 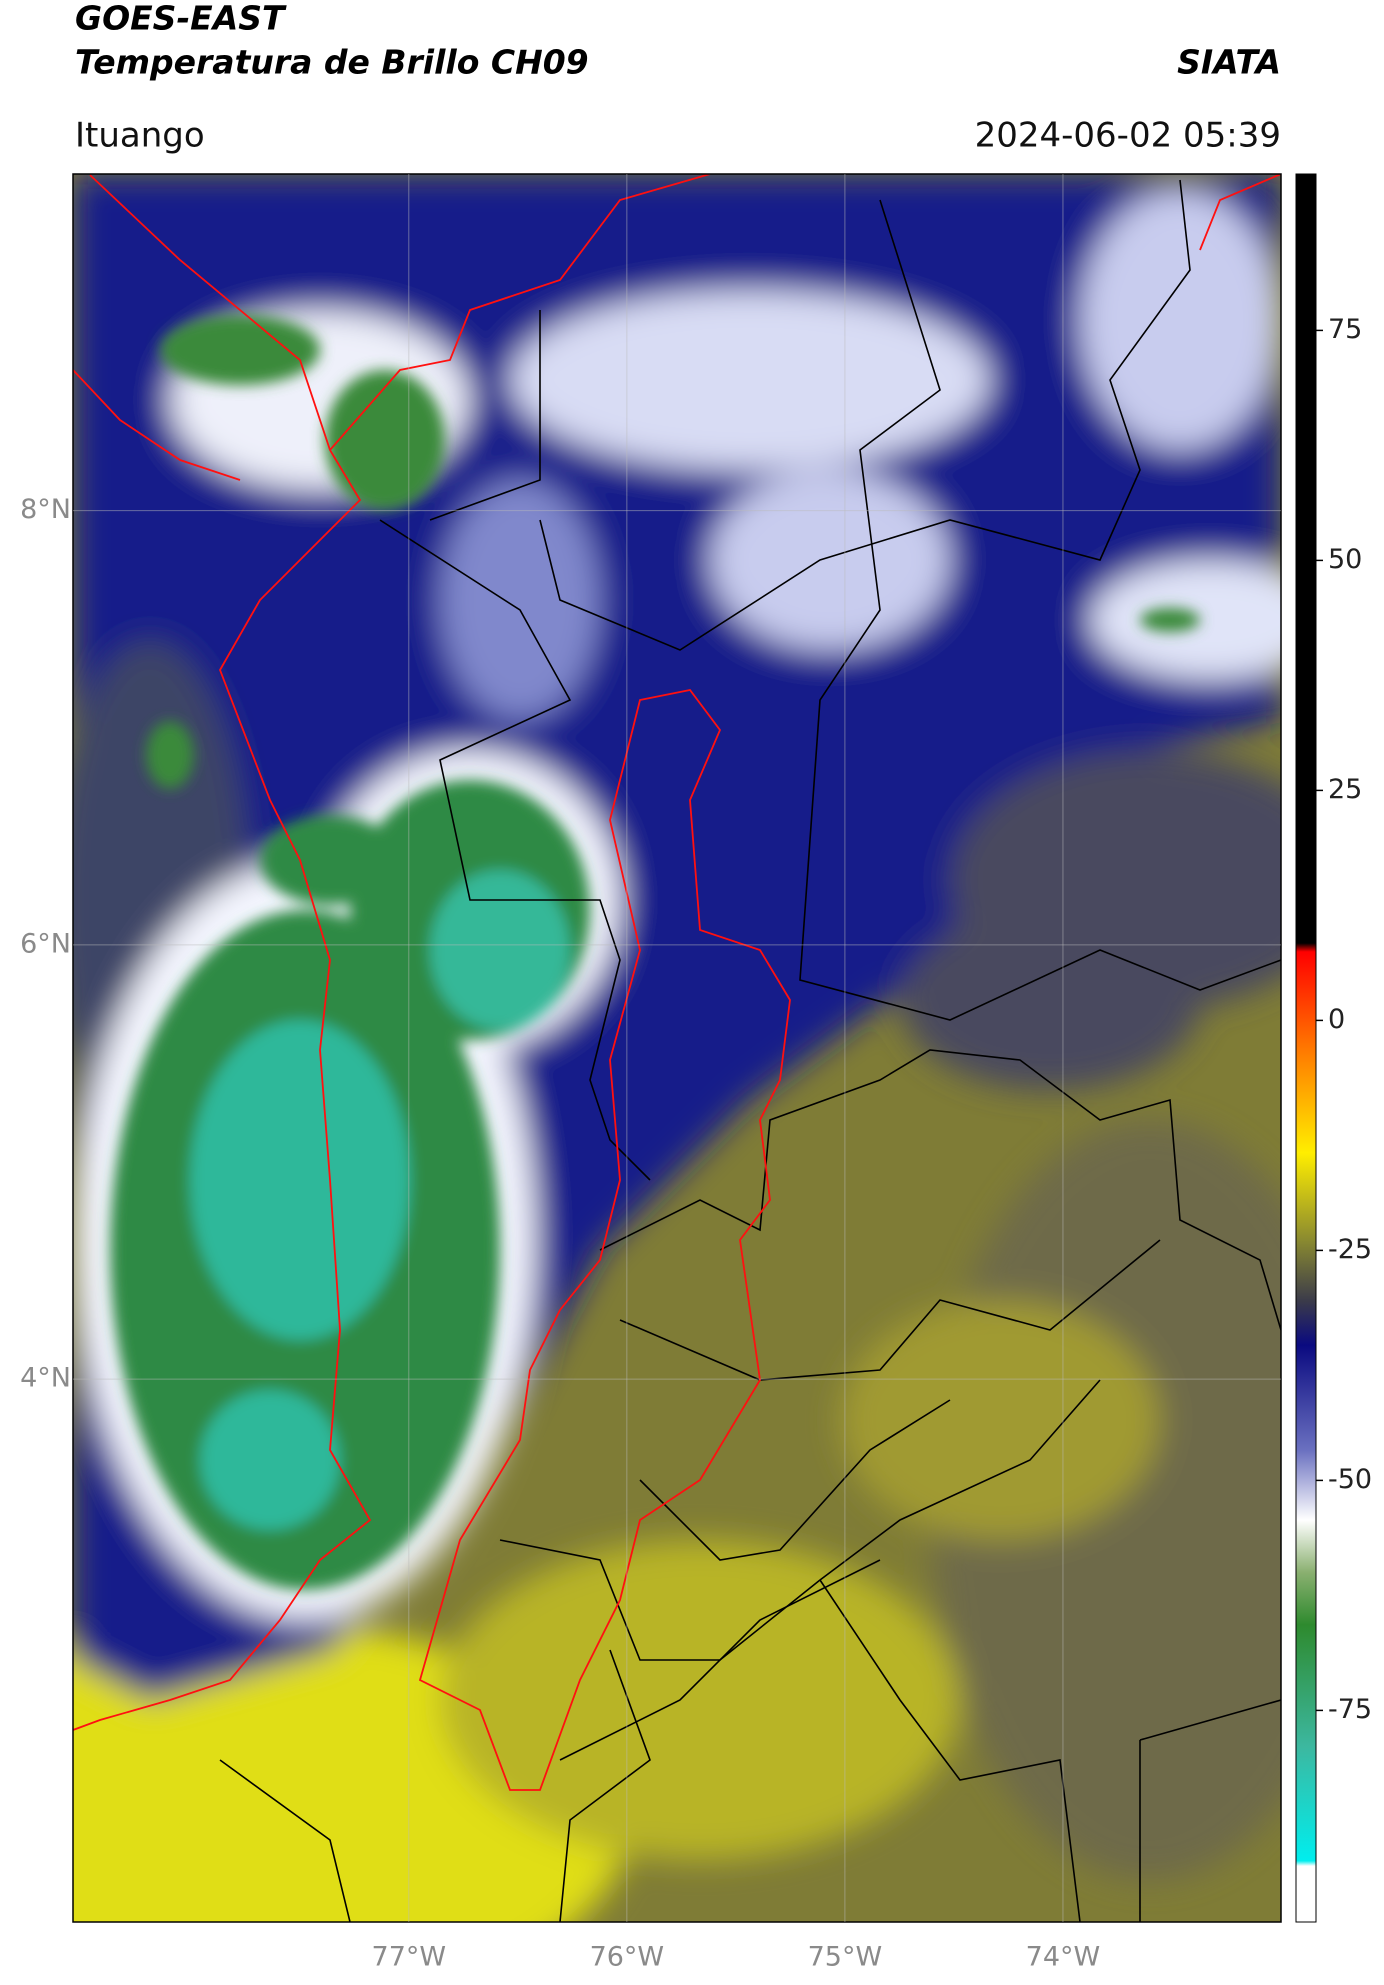 What do you see at coordinates (1336, 1019) in the screenshot?
I see `colorbar-tick-label: 0` at bounding box center [1336, 1019].